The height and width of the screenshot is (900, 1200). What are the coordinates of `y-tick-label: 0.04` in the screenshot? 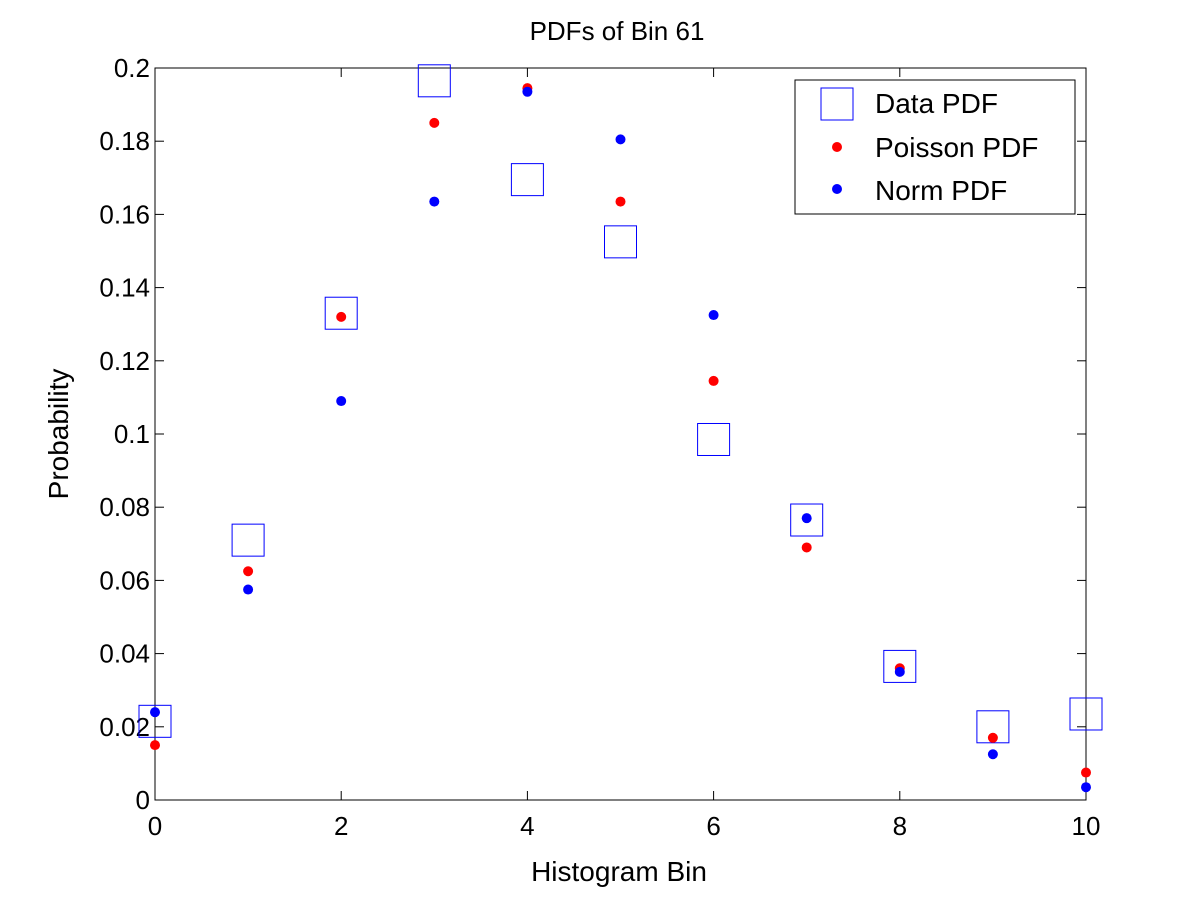 It's located at (124, 654).